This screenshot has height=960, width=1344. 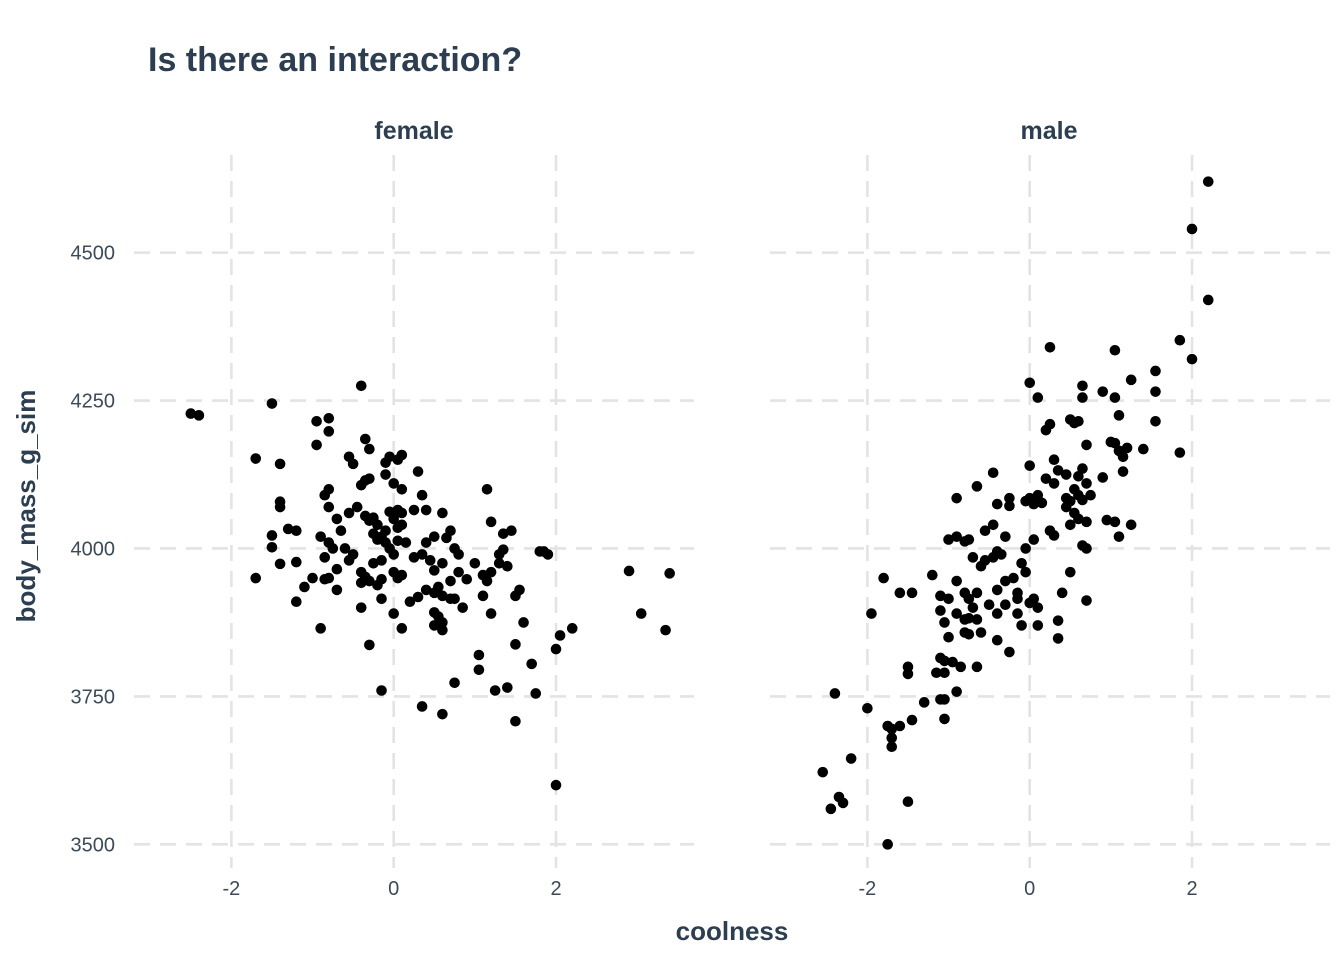 I want to click on y-tick-label: 3750, so click(x=93, y=697).